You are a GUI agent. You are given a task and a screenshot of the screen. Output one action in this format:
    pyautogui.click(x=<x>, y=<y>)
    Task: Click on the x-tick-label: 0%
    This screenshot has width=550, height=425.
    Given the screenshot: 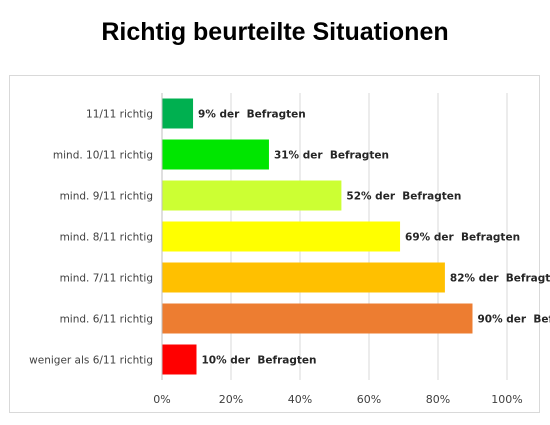 What is the action you would take?
    pyautogui.click(x=161, y=399)
    